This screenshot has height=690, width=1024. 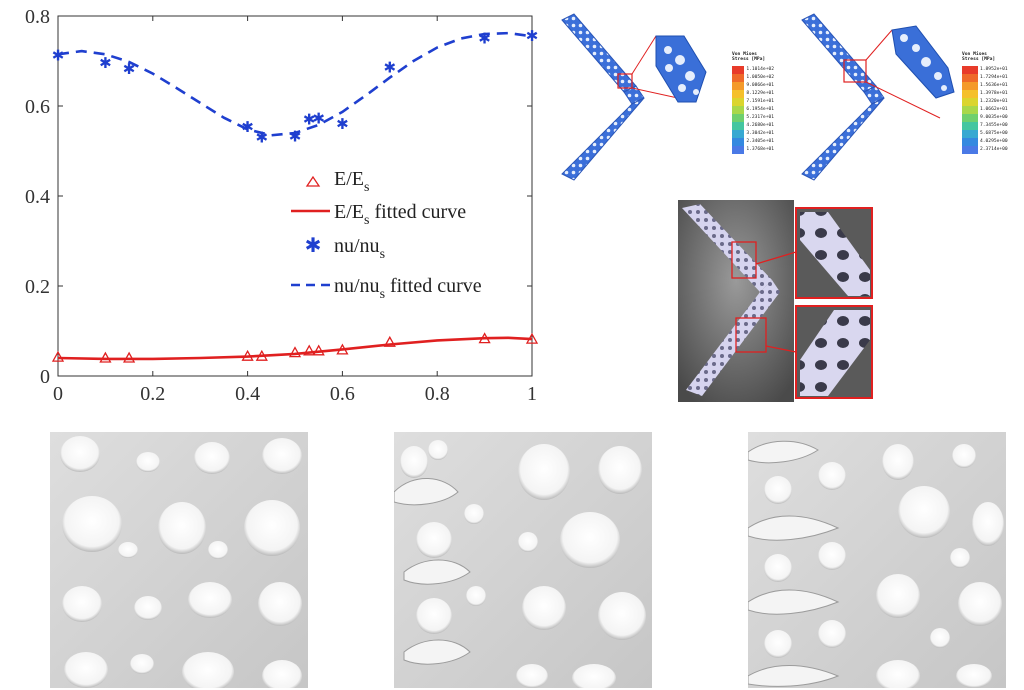 What do you see at coordinates (753, 133) in the screenshot?
I see `stress-scale-row: 3.3042e+01` at bounding box center [753, 133].